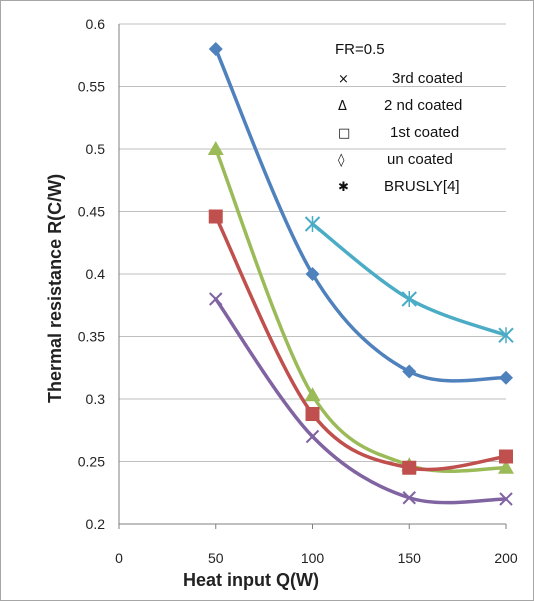 The image size is (534, 601). What do you see at coordinates (410, 558) in the screenshot?
I see `x-tick-label: 150` at bounding box center [410, 558].